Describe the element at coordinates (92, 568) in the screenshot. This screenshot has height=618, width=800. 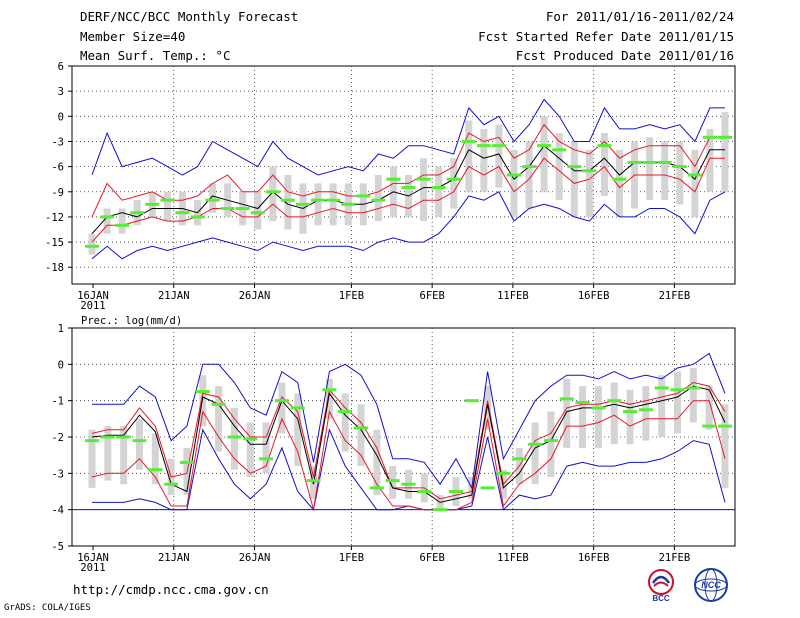
I see `prec-xtick-year: 2011` at that location.